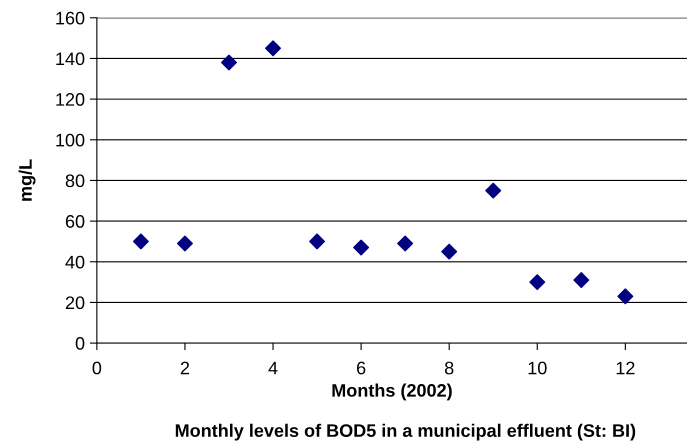  I want to click on x-tick-label: 6, so click(361, 368).